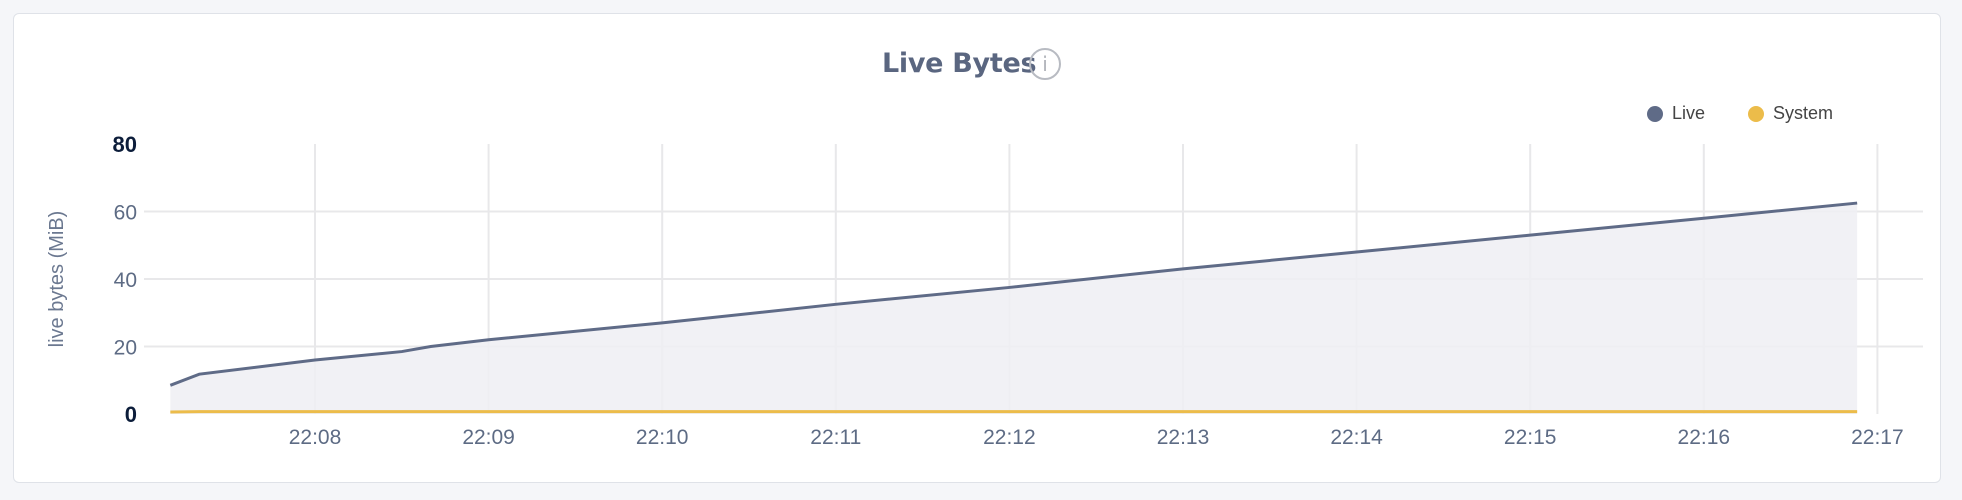  What do you see at coordinates (959, 63) in the screenshot?
I see `chart-title: Live Bytes` at bounding box center [959, 63].